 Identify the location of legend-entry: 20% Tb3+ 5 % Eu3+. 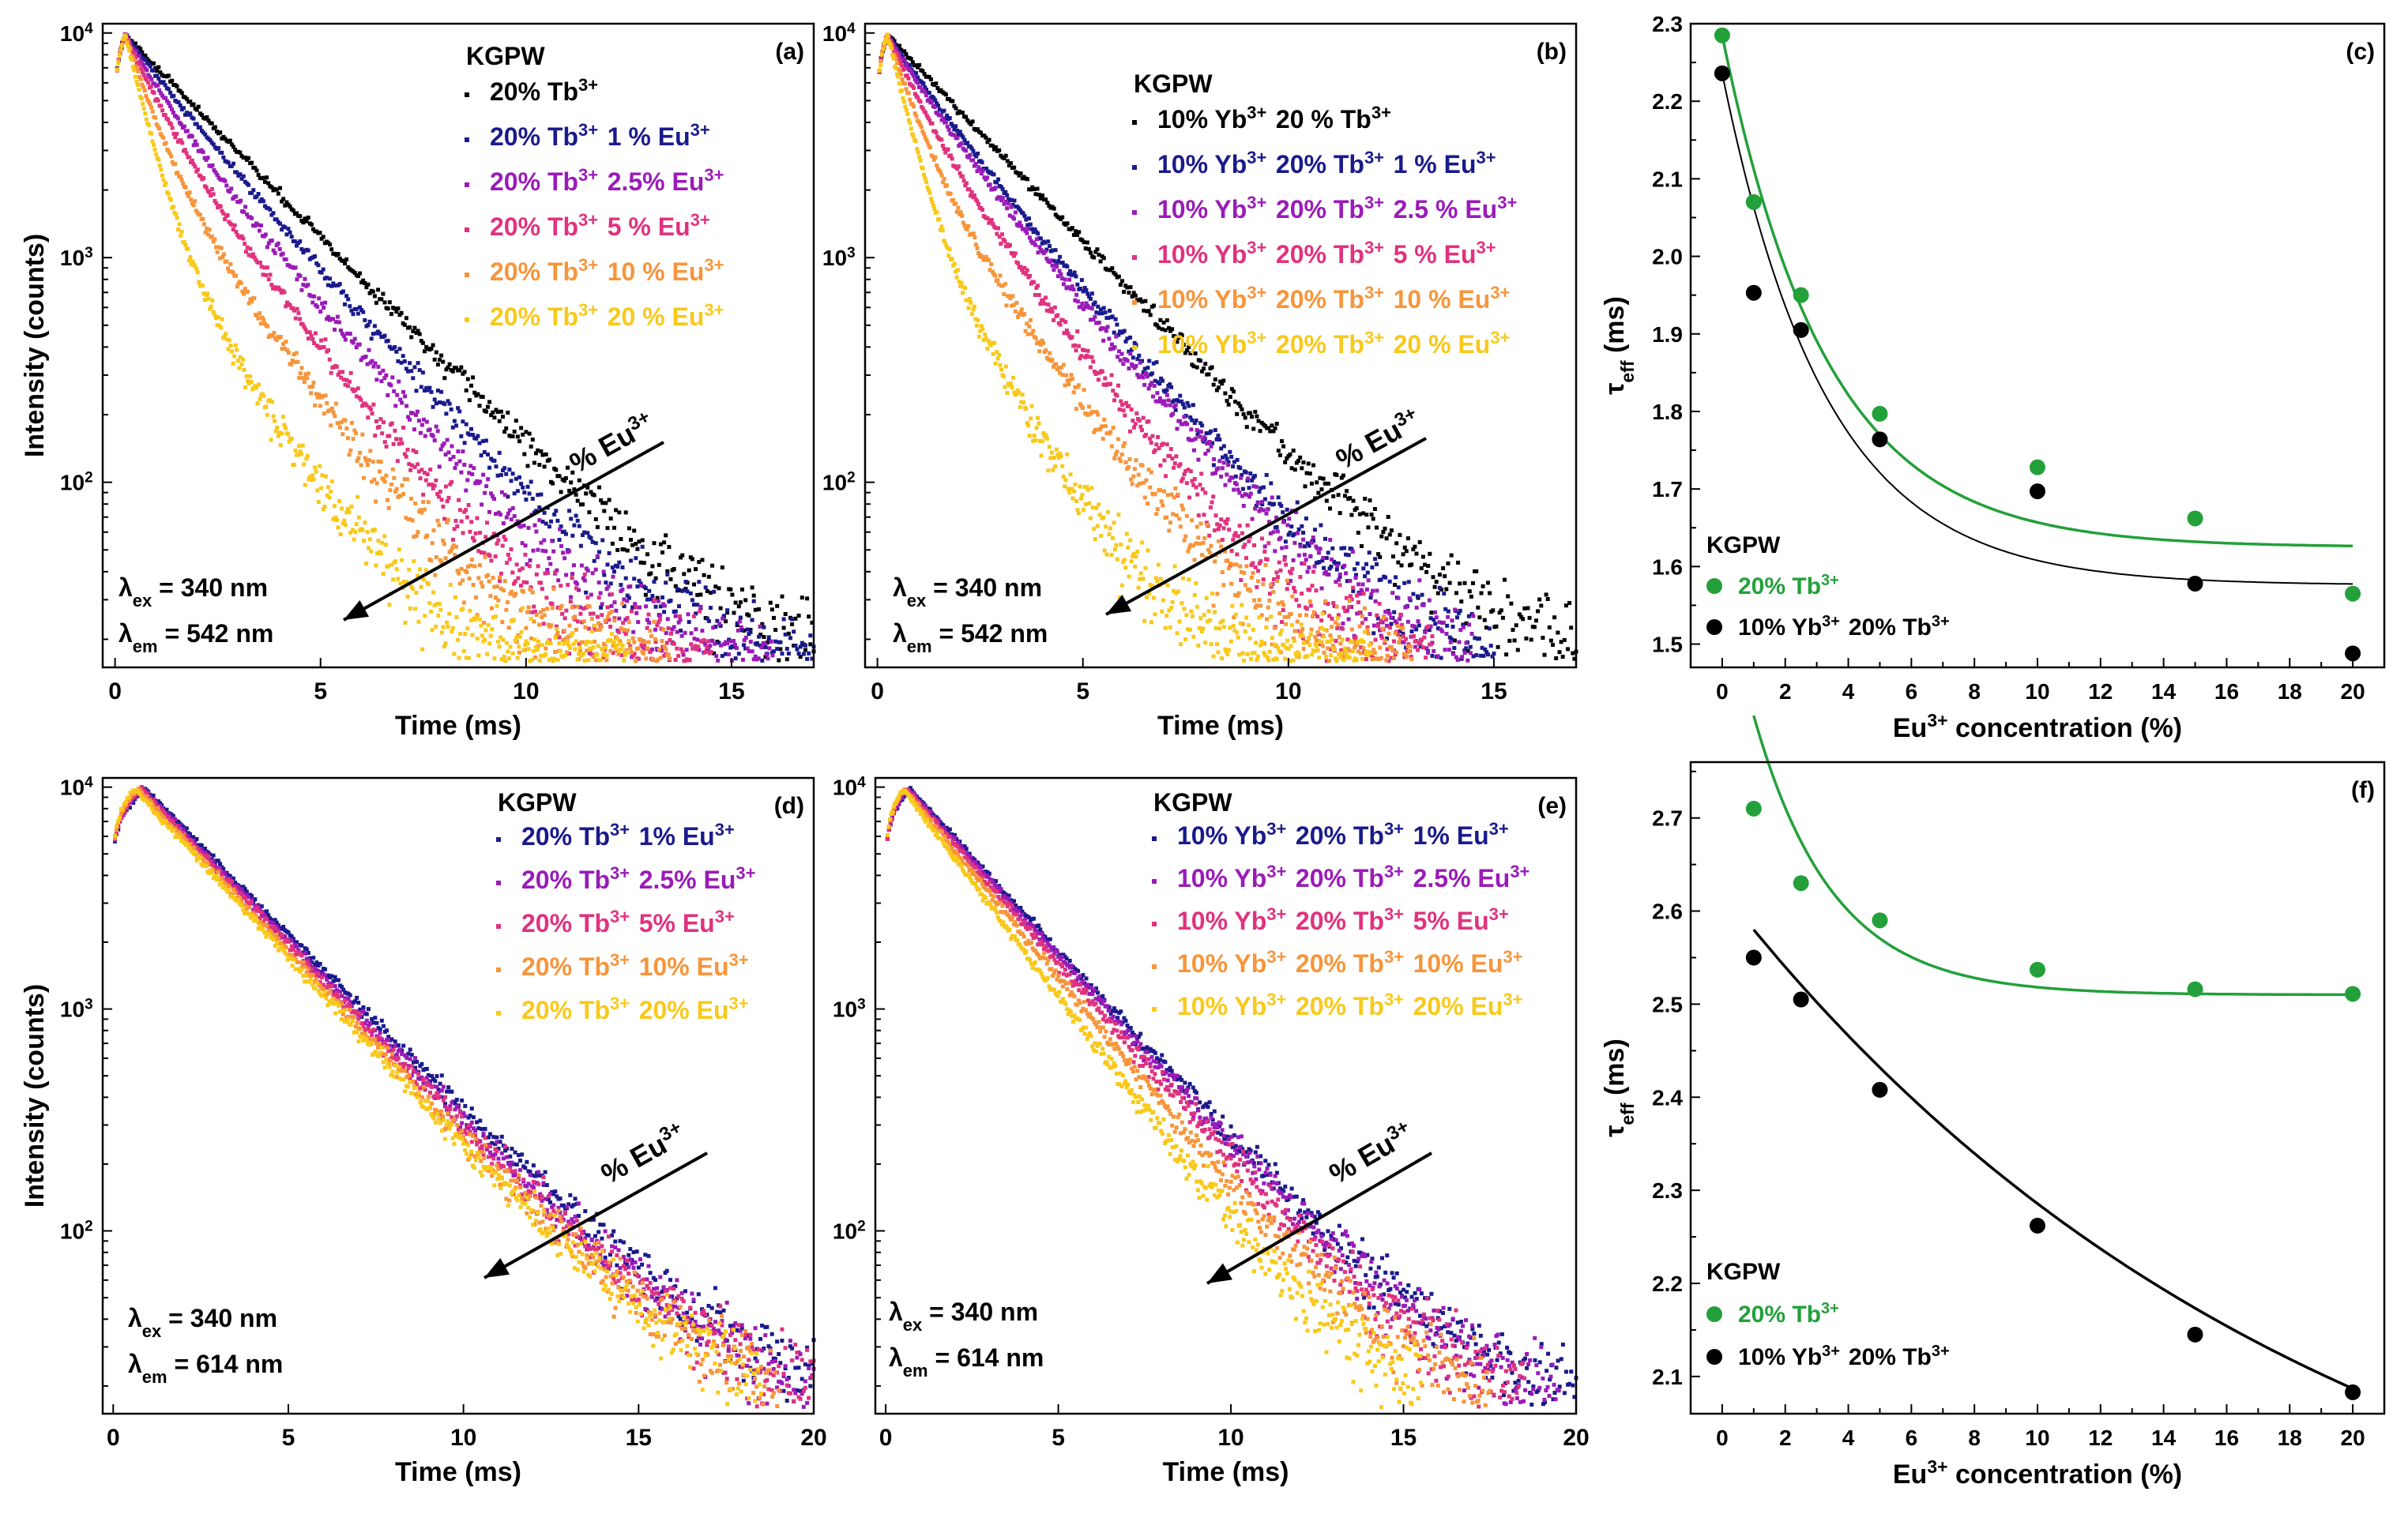
(601, 226).